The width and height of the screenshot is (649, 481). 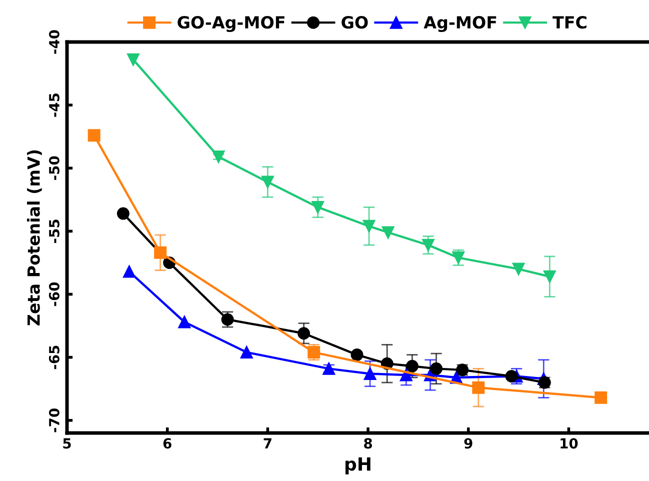 I want to click on x-tick-label: 10, so click(x=569, y=443).